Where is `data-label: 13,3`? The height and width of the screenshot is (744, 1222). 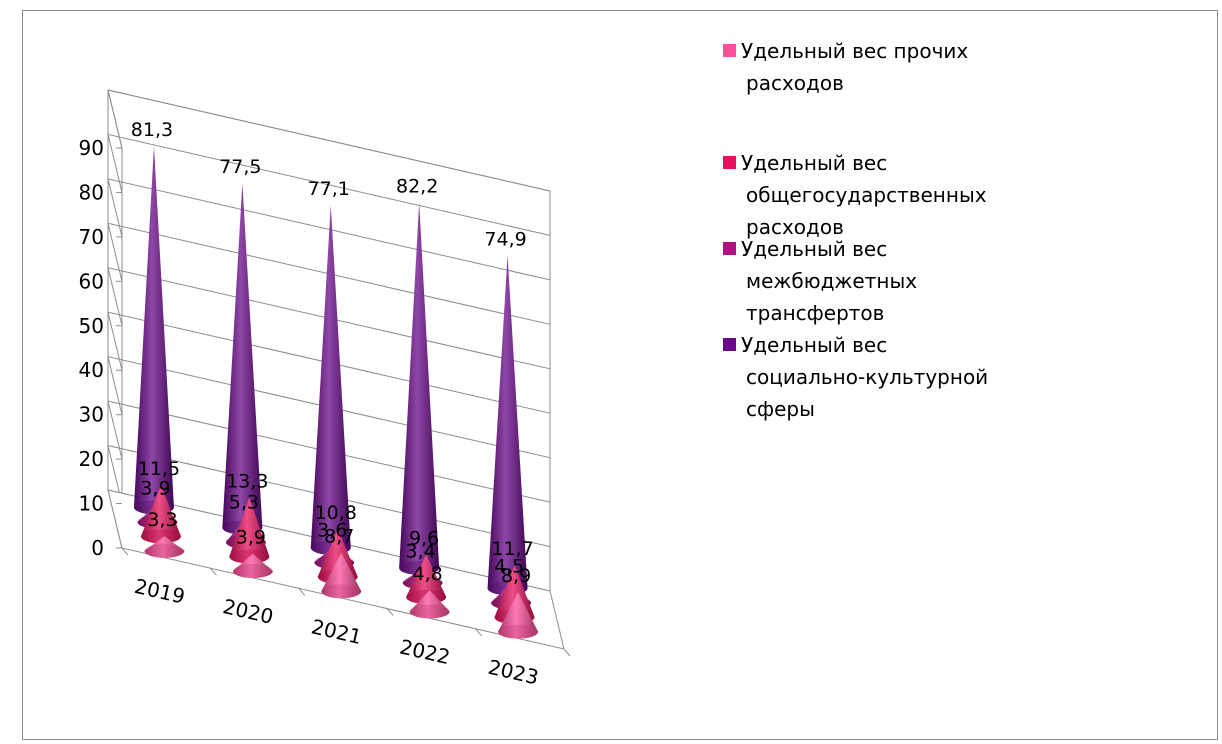 data-label: 13,3 is located at coordinates (247, 481).